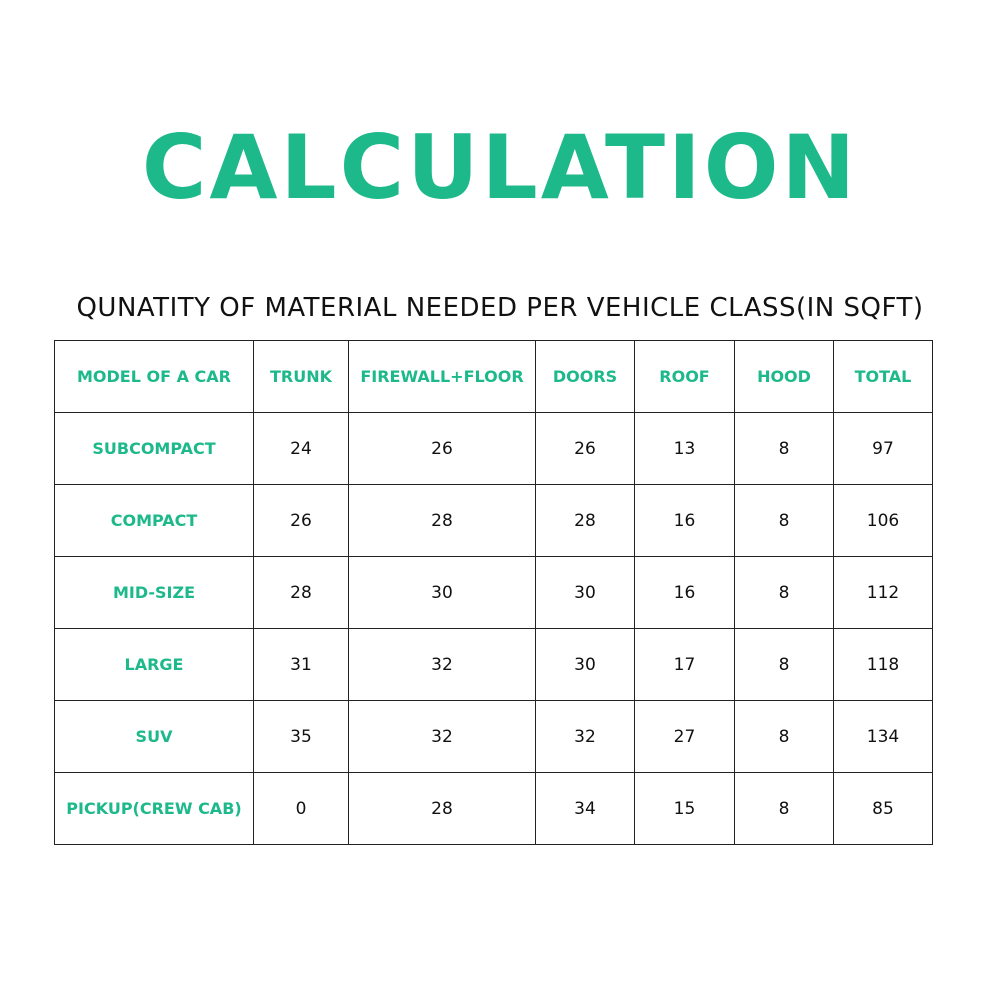 The width and height of the screenshot is (1000, 1000). I want to click on row-header: COMPACT, so click(154, 520).